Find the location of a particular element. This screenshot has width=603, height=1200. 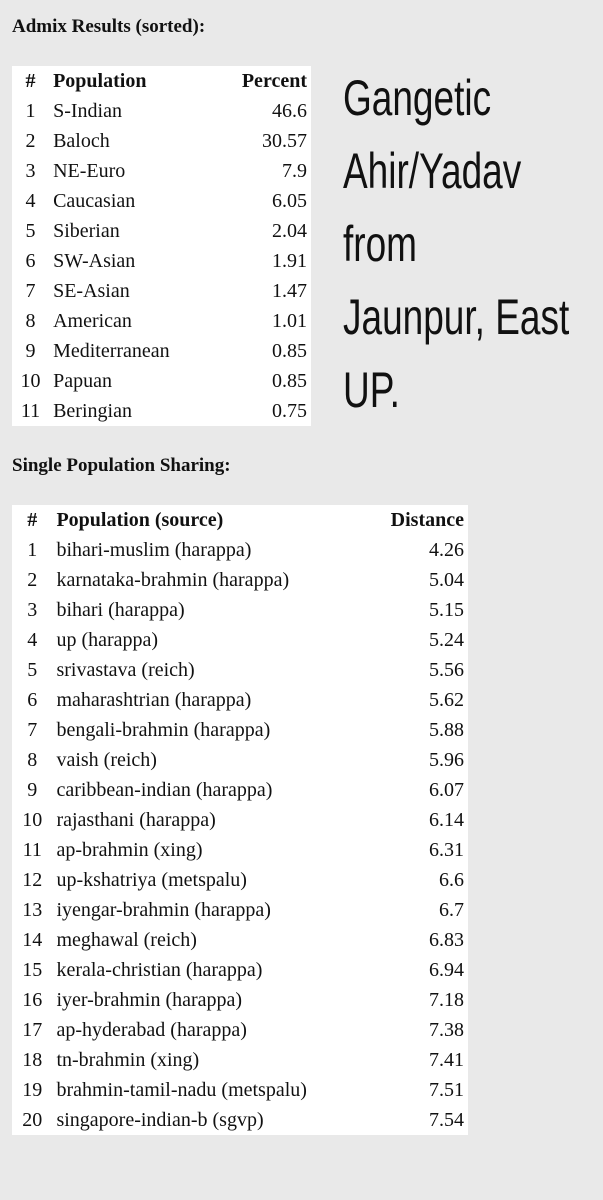

table-row: 1 S-Indian 46.6 is located at coordinates (161, 111).